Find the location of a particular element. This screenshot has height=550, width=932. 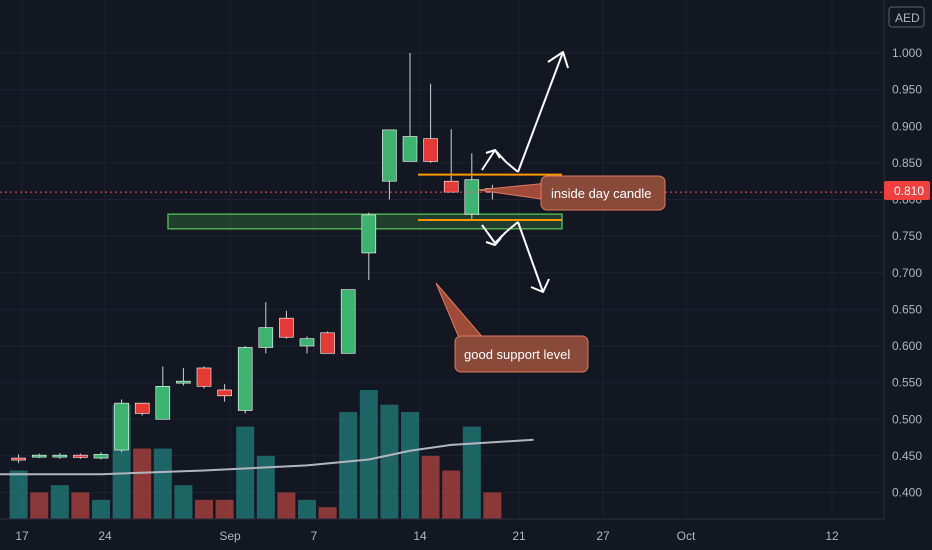

price-tick-label: 0.900 is located at coordinates (907, 126).